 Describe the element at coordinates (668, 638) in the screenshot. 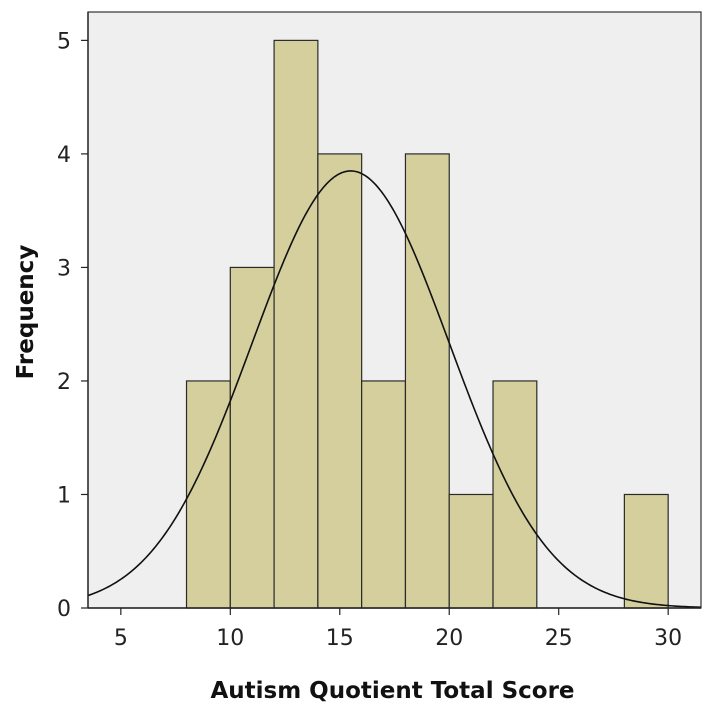

I see `x-tick-label: 30` at that location.